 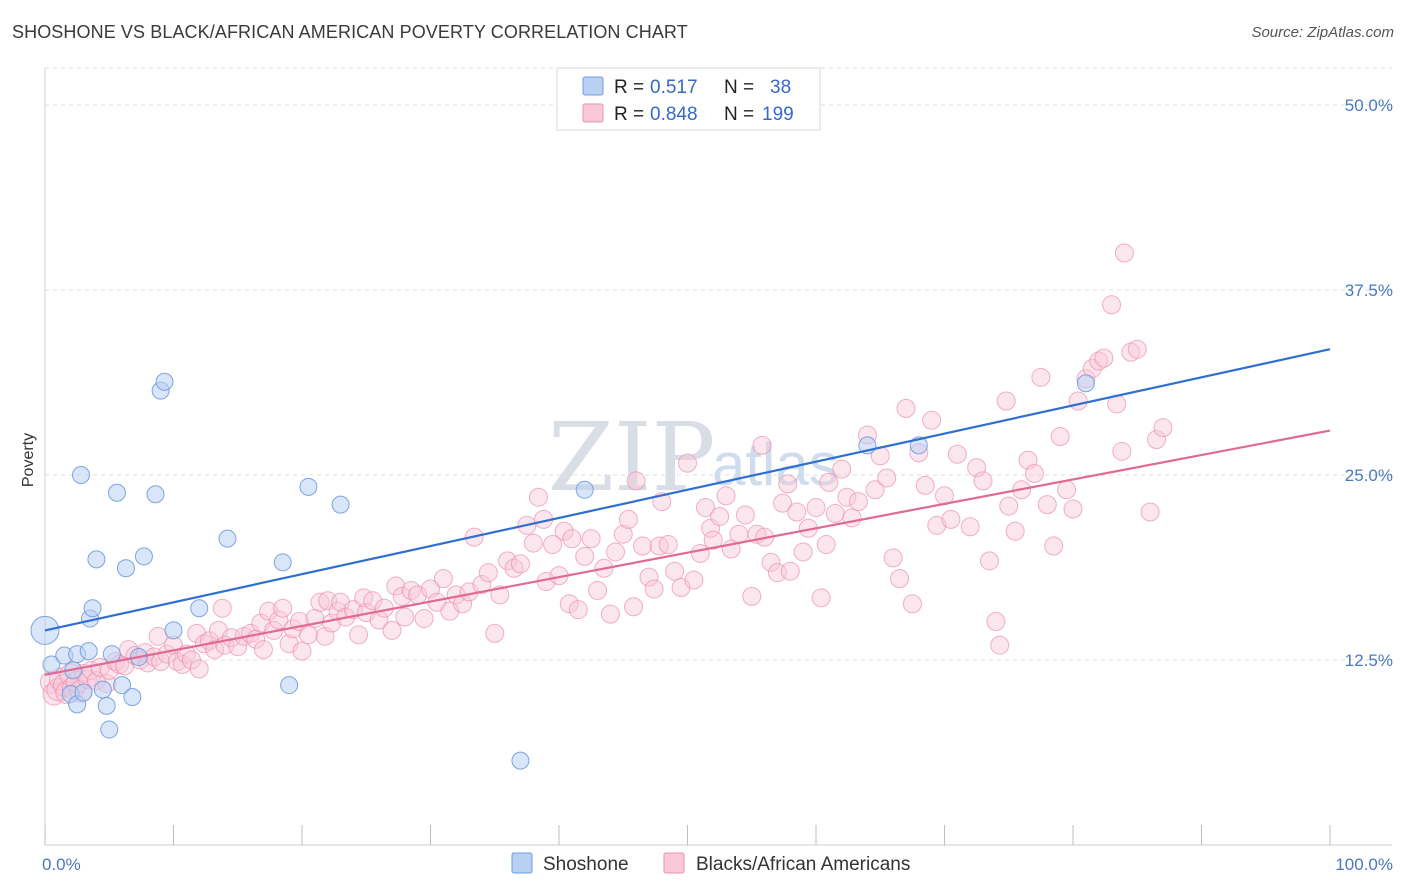 I want to click on bottom-legend-shoshone: Shoshone, so click(x=586, y=864).